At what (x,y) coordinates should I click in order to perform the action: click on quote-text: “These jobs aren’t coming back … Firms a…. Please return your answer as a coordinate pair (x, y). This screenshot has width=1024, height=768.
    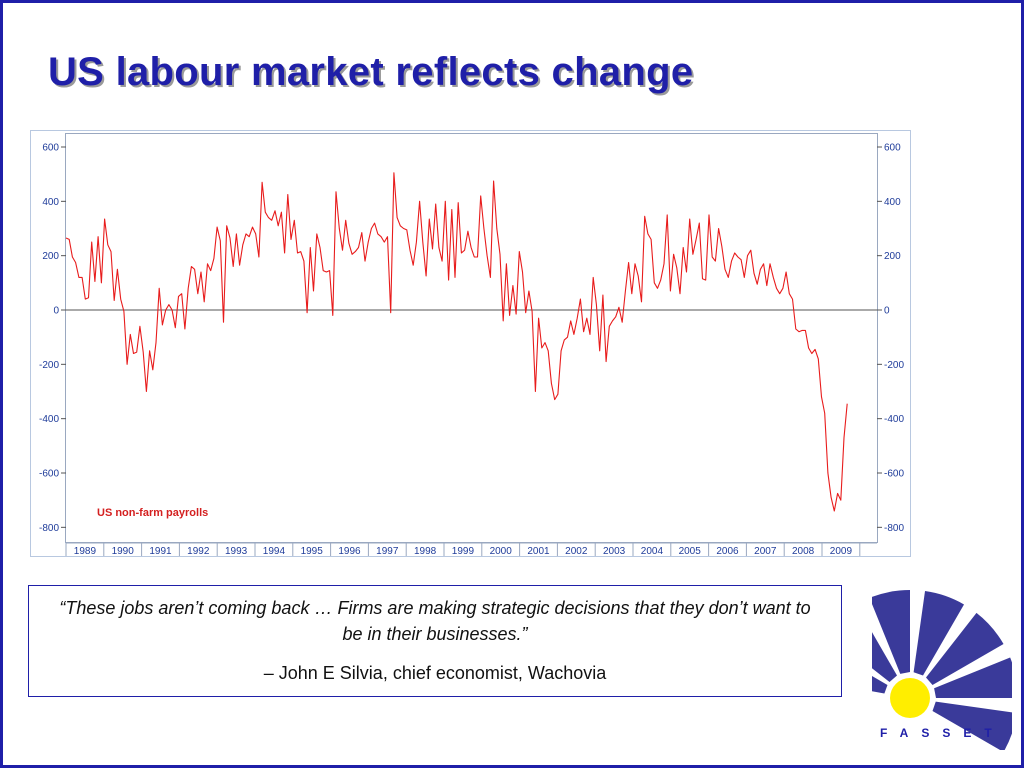
    Looking at the image, I should click on (435, 621).